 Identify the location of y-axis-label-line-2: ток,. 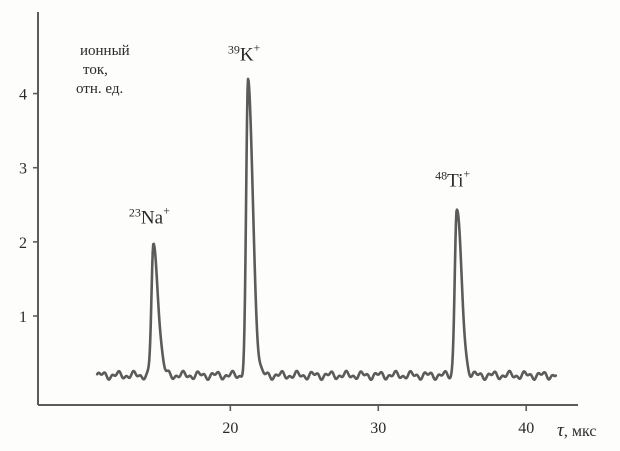
(95, 70).